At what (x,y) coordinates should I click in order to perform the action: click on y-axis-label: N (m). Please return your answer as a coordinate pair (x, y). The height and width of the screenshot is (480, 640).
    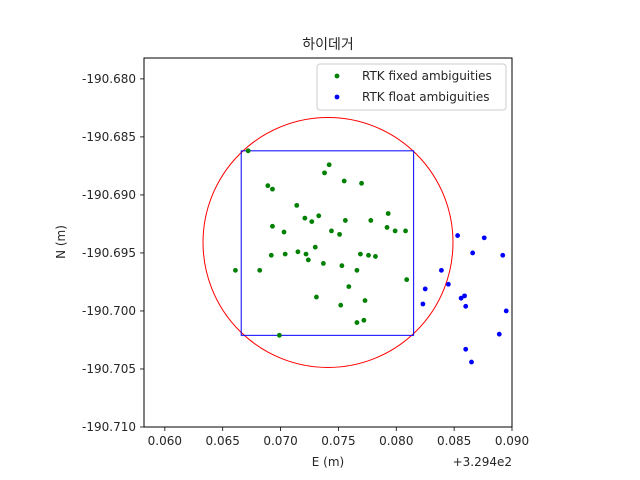
    Looking at the image, I should click on (61, 242).